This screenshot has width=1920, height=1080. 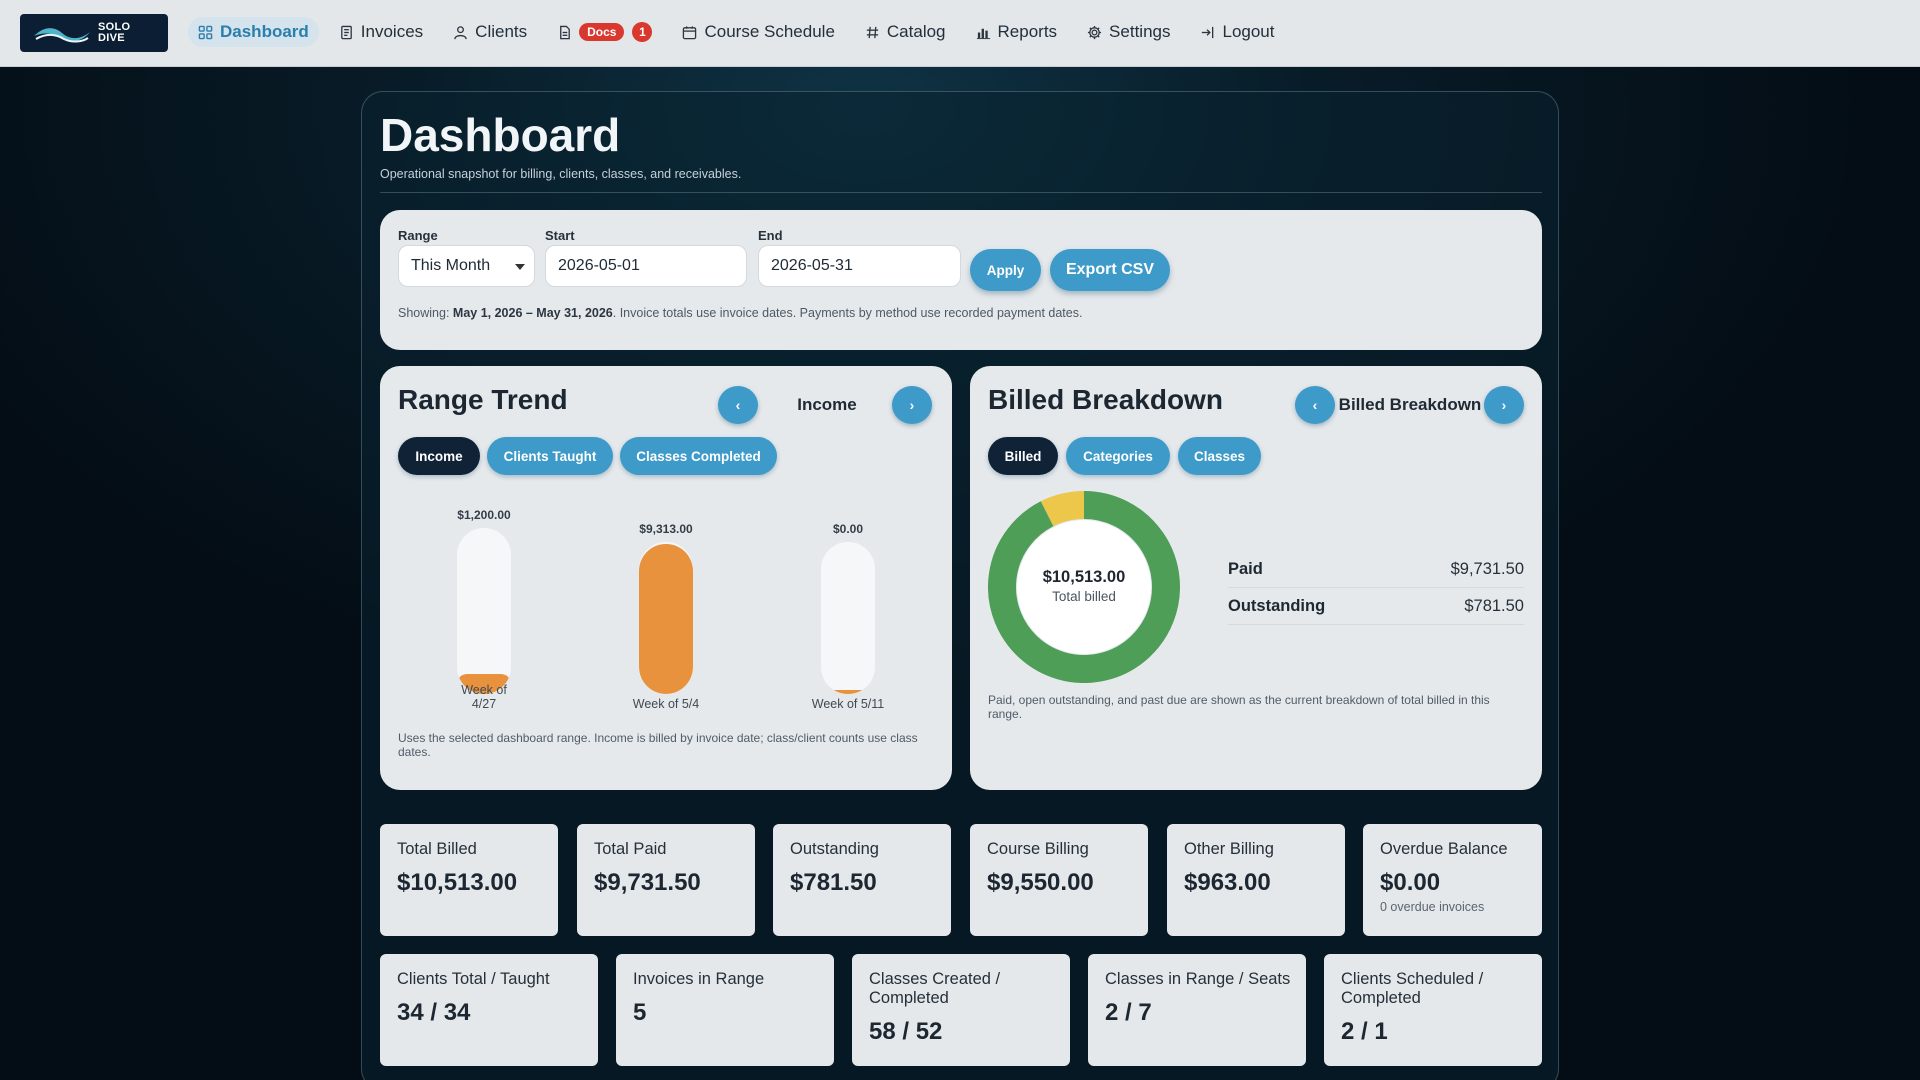 I want to click on chevron-down-icon, so click(x=520, y=267).